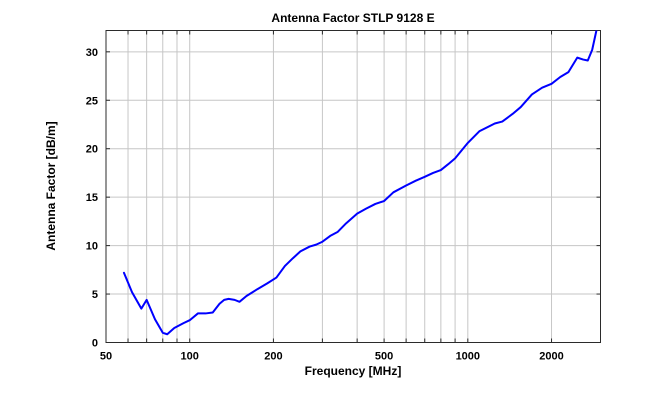  I want to click on x-tick-label: 2000, so click(551, 357).